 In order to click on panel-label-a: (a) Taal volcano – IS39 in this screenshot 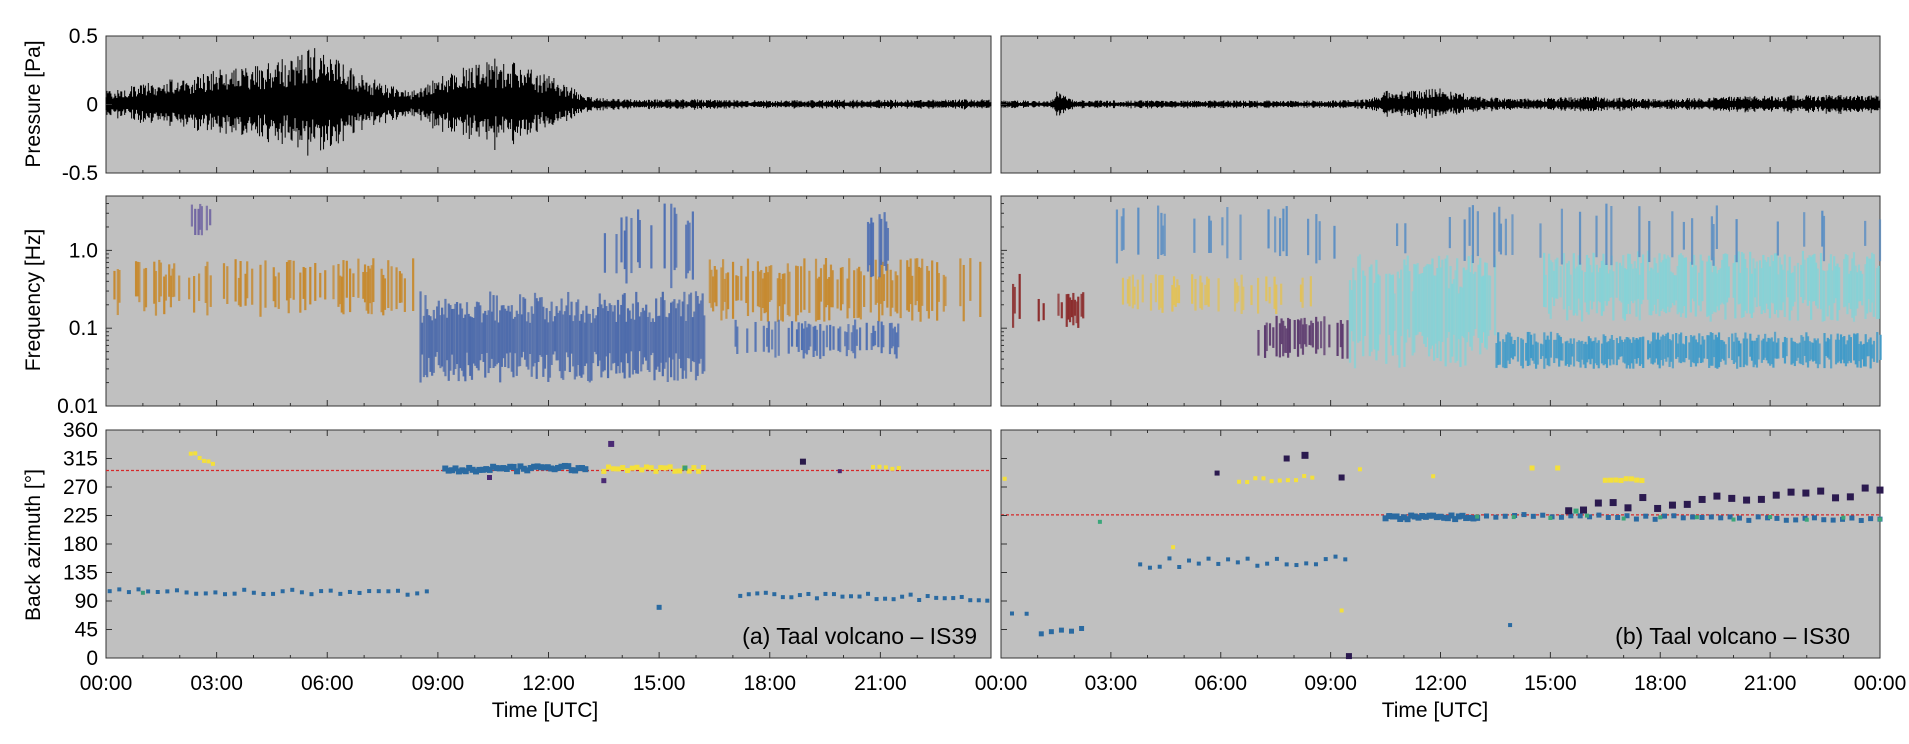, I will do `click(859, 636)`.